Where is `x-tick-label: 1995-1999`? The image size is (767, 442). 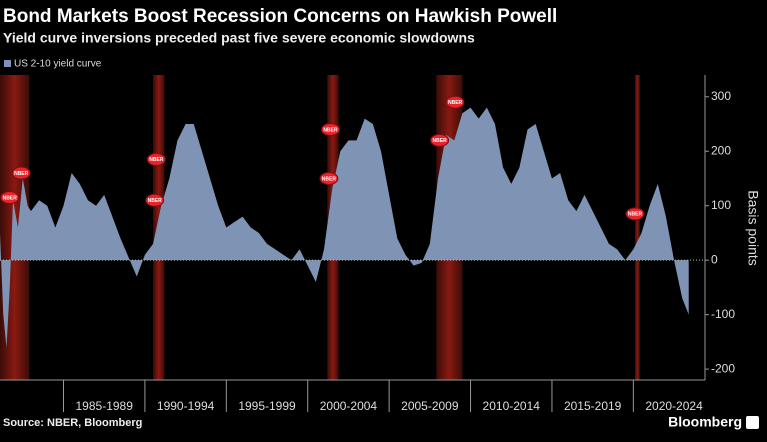
x-tick-label: 1995-1999 is located at coordinates (267, 406).